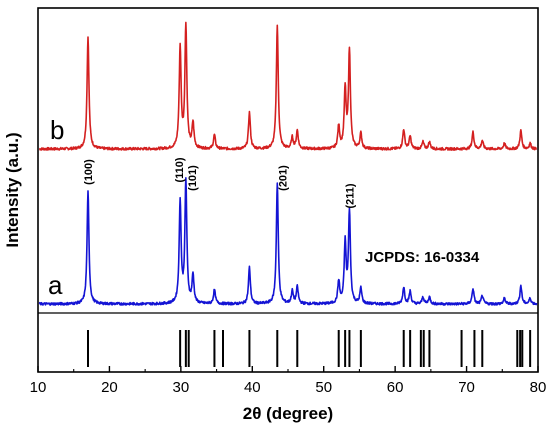 The image size is (550, 432). I want to click on peak-label: (201), so click(283, 178).